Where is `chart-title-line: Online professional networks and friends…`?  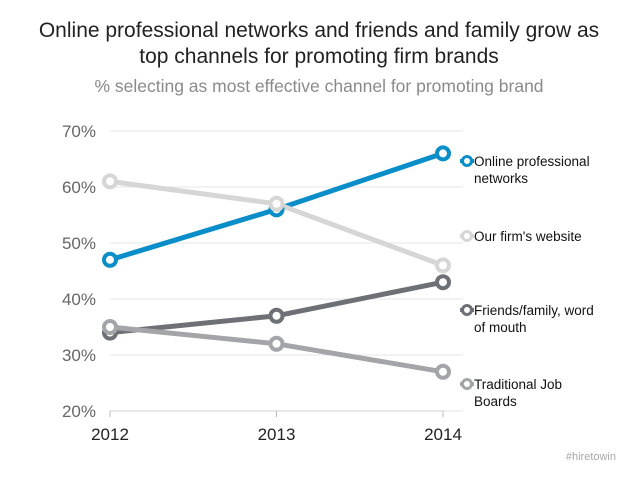
chart-title-line: Online professional networks and friends… is located at coordinates (319, 30).